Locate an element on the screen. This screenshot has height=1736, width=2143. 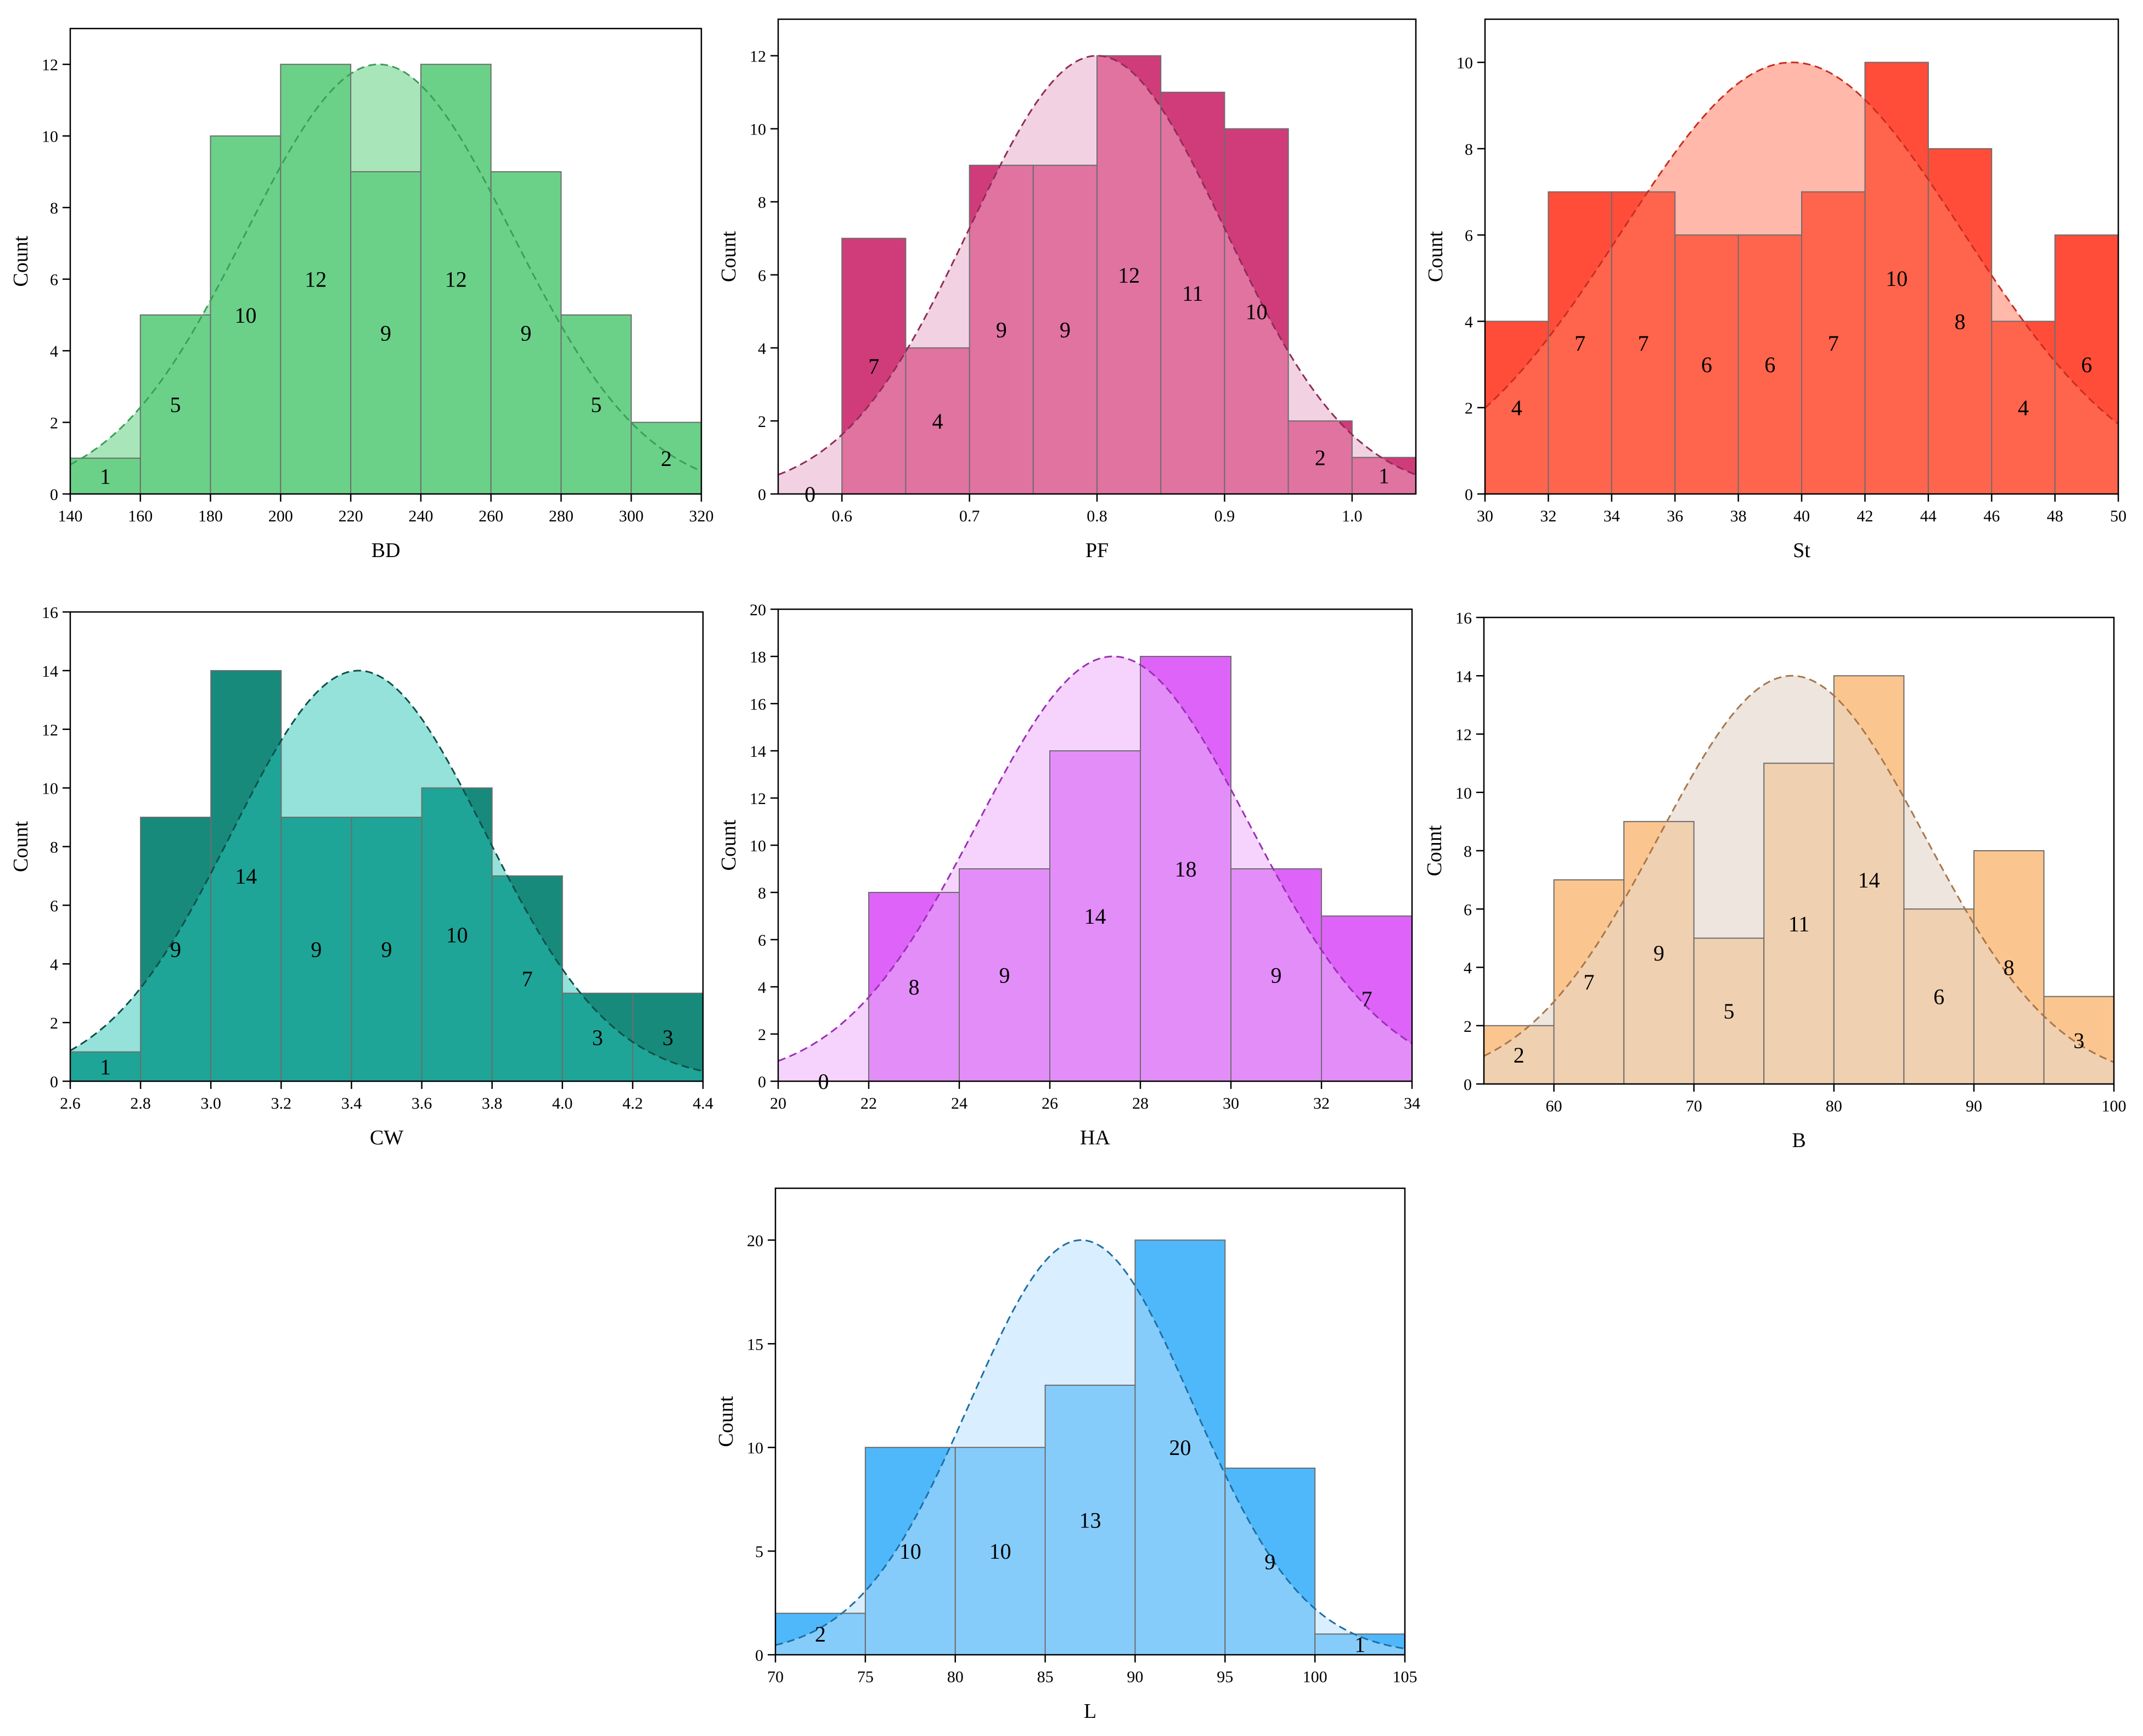
x-tick-label: 105 is located at coordinates (1405, 1677).